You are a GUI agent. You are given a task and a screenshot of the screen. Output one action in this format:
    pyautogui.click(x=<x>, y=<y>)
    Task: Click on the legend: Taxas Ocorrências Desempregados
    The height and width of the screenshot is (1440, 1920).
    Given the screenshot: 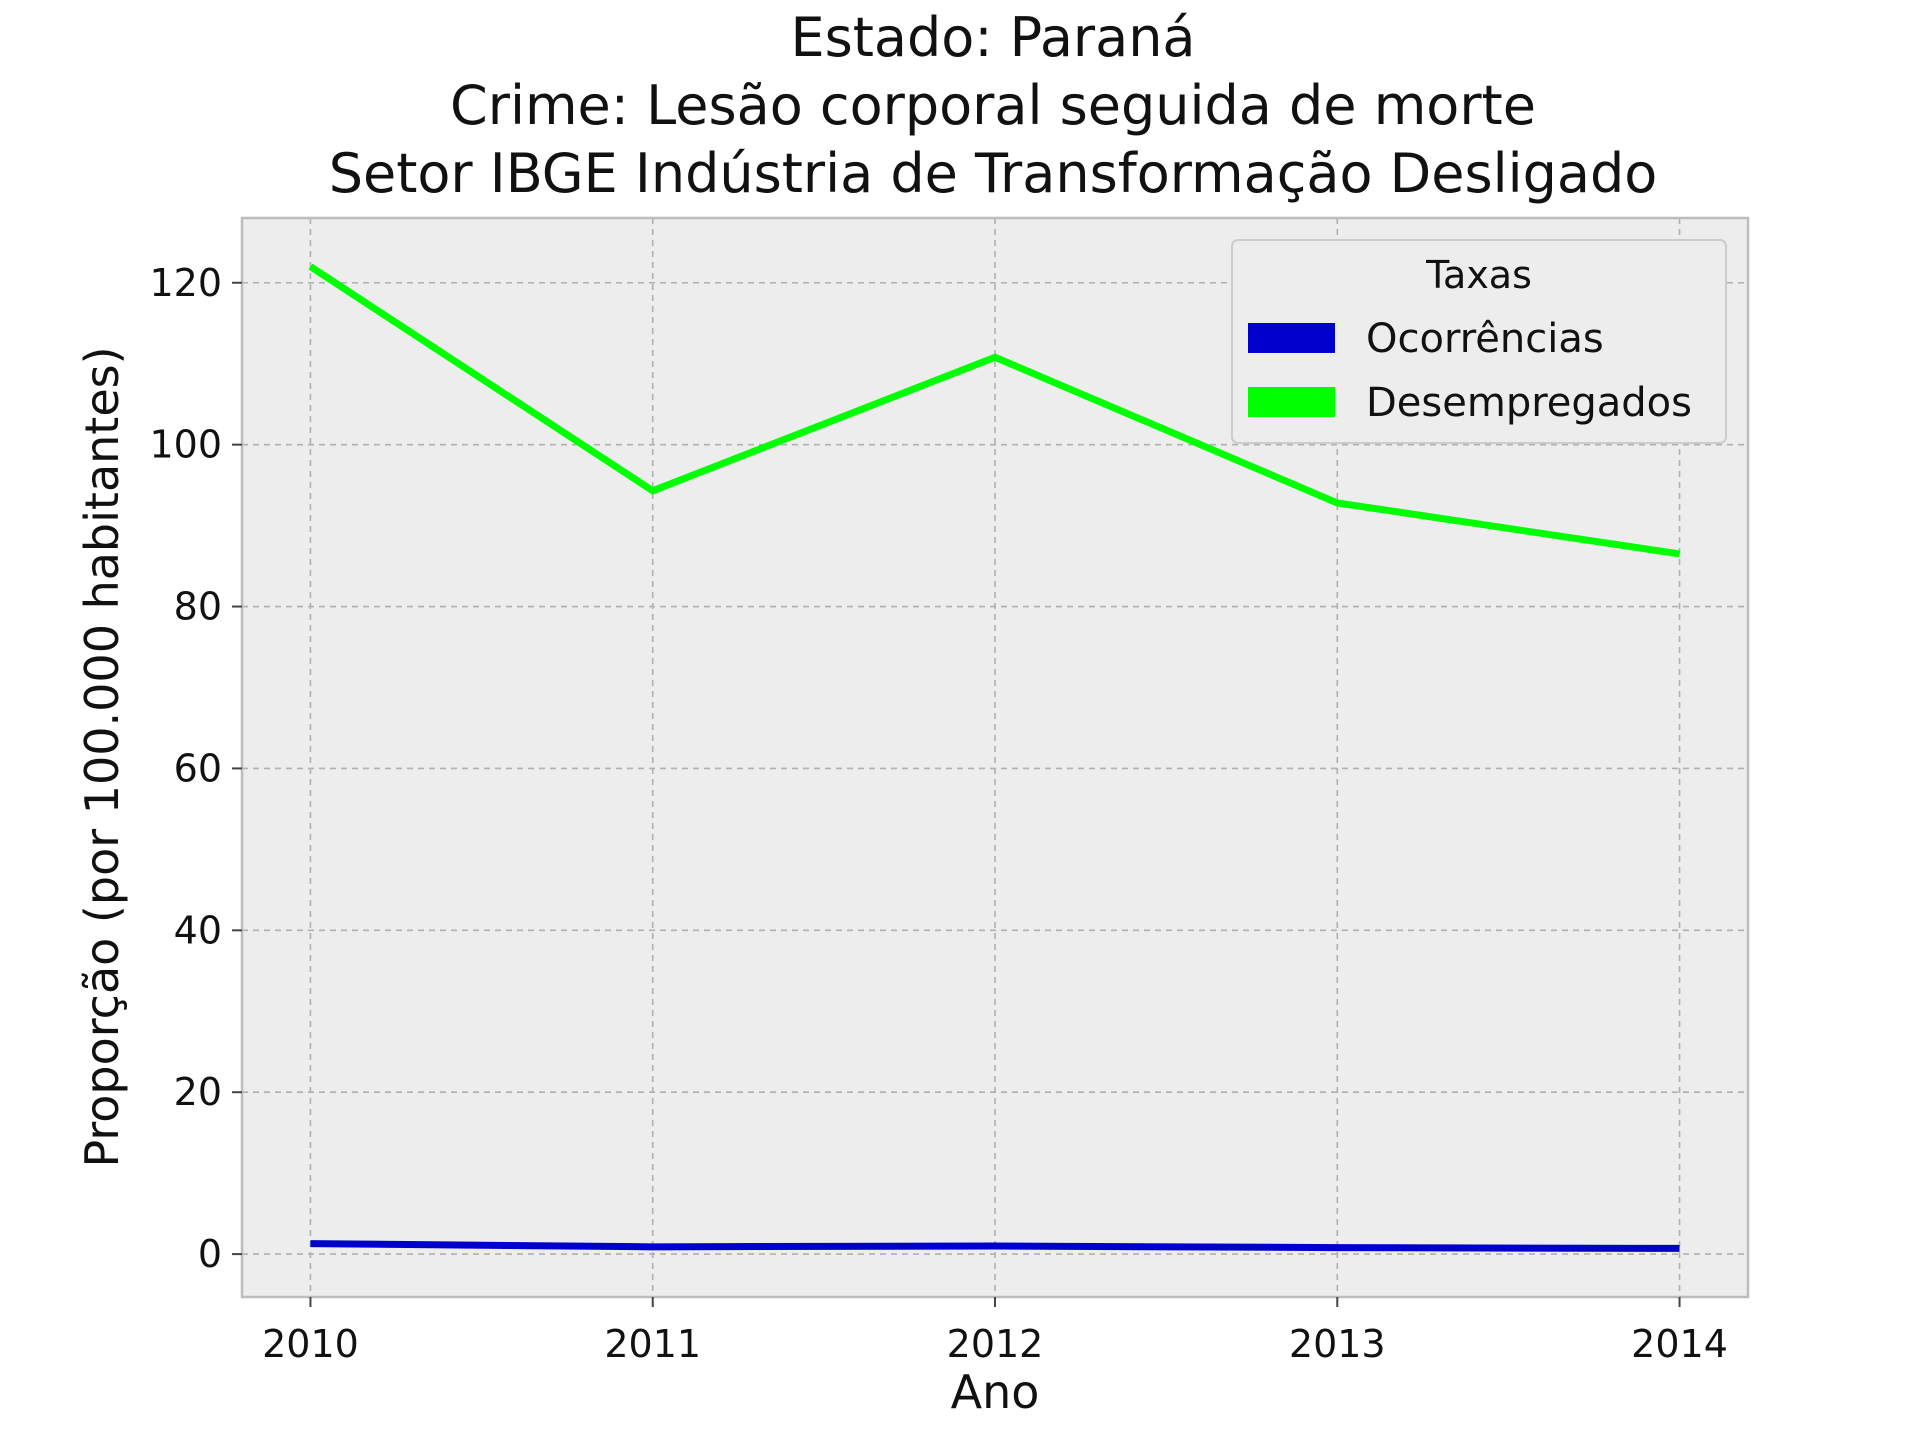 What is the action you would take?
    pyautogui.click(x=1479, y=341)
    